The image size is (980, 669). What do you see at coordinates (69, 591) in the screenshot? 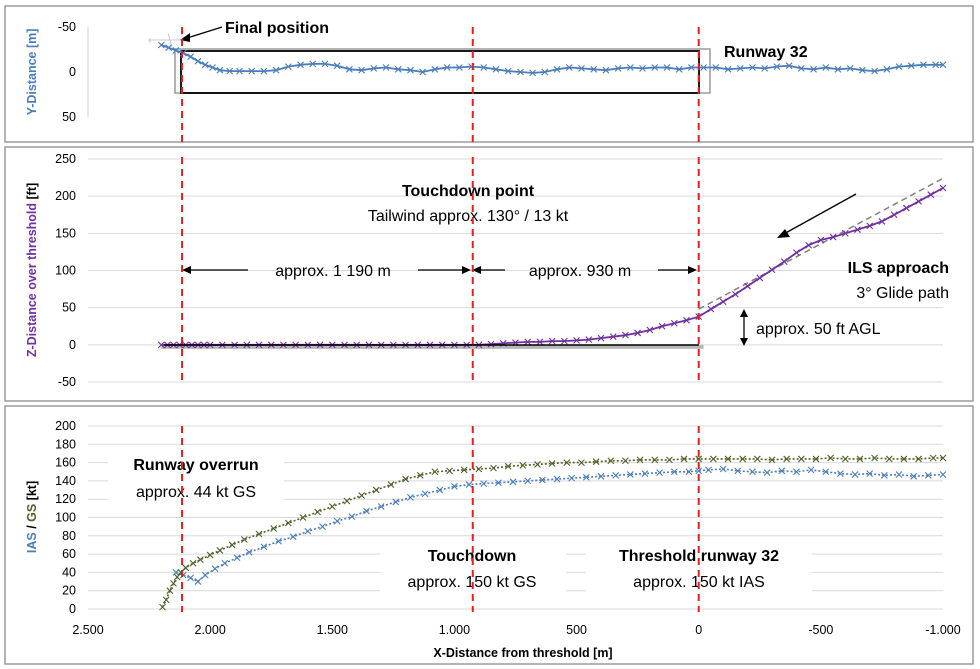
I see `y-tick-3-1: 20` at bounding box center [69, 591].